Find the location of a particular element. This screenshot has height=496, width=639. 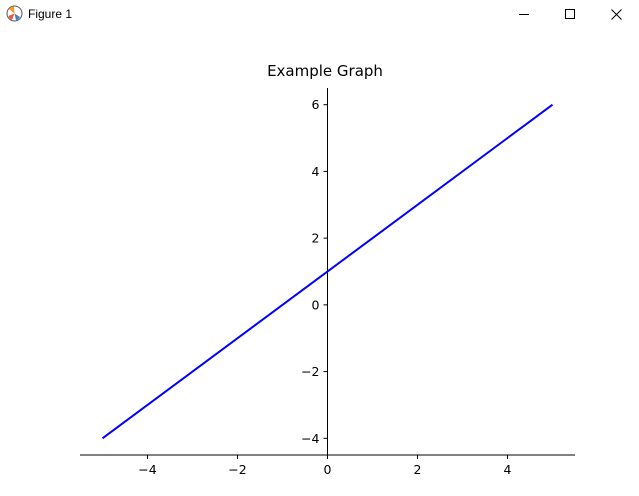

close-icon is located at coordinates (616, 14).